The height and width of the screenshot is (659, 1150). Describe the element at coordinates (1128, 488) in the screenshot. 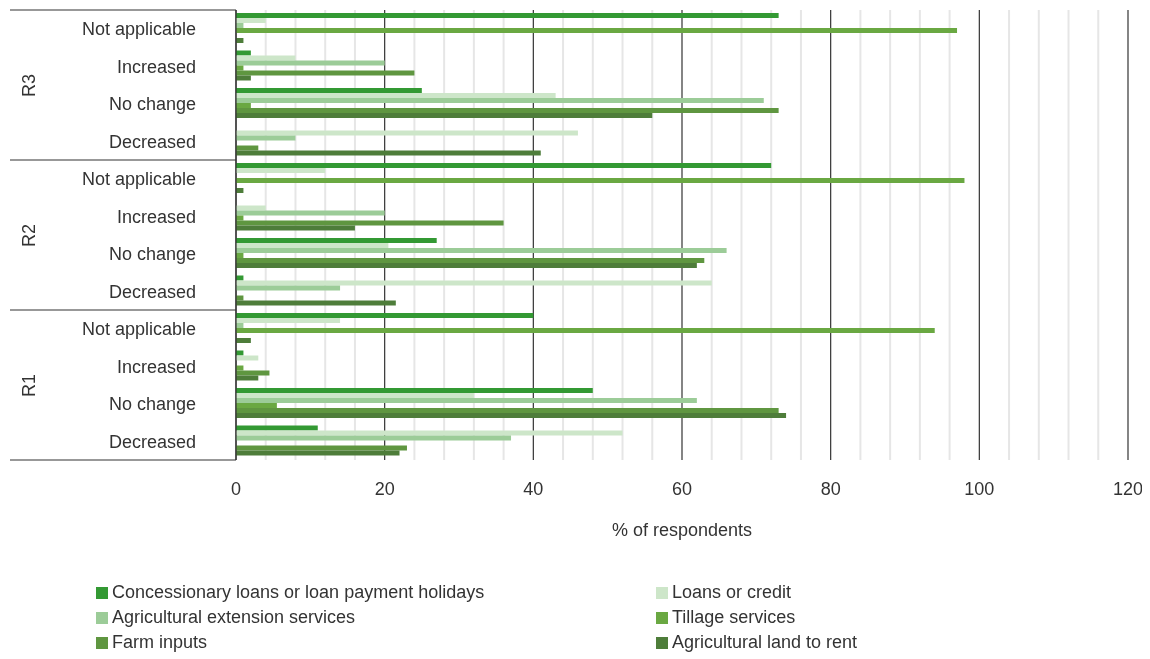

I see `x-tick-label: 120` at that location.